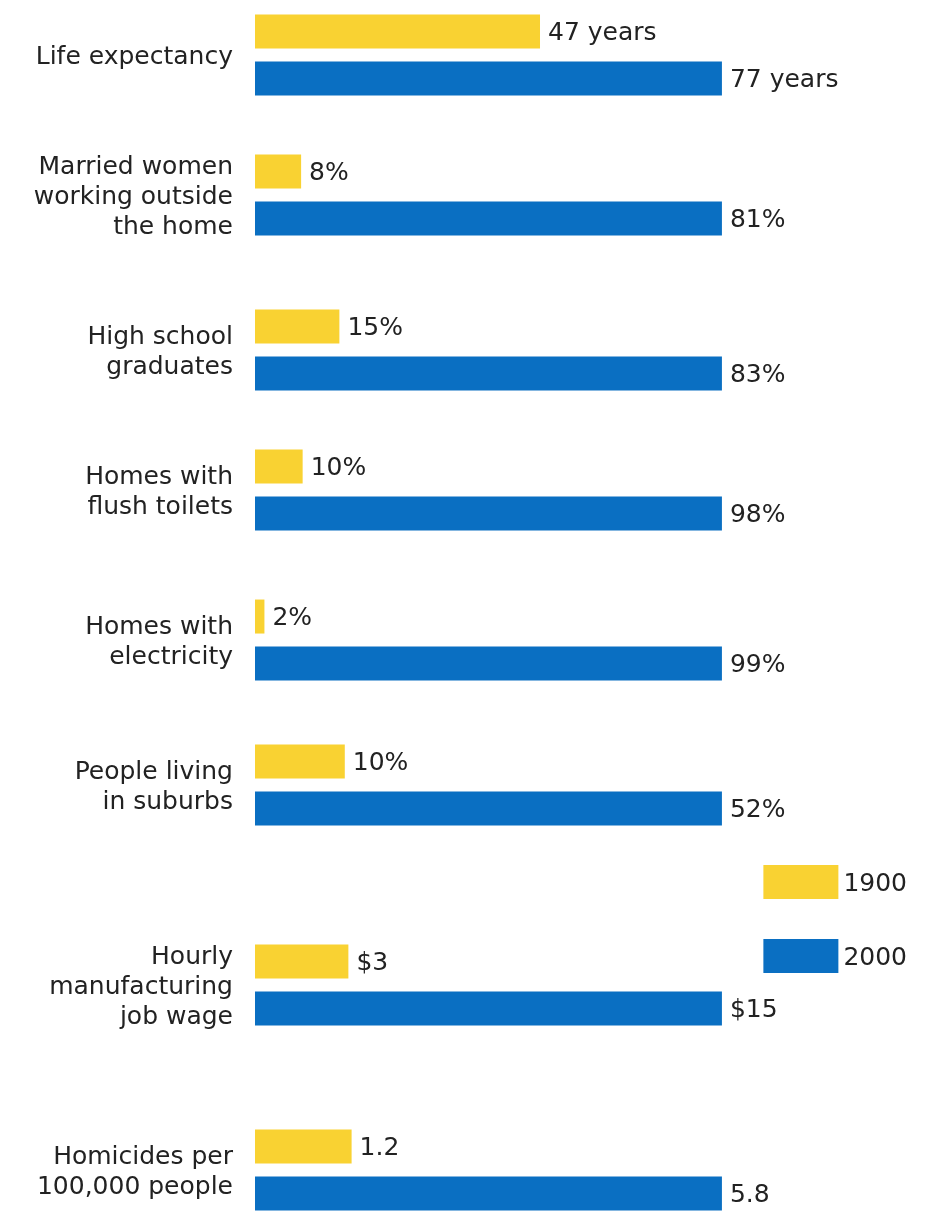 This screenshot has height=1225, width=942. Describe the element at coordinates (875, 882) in the screenshot. I see `legend-label: 1900` at that location.